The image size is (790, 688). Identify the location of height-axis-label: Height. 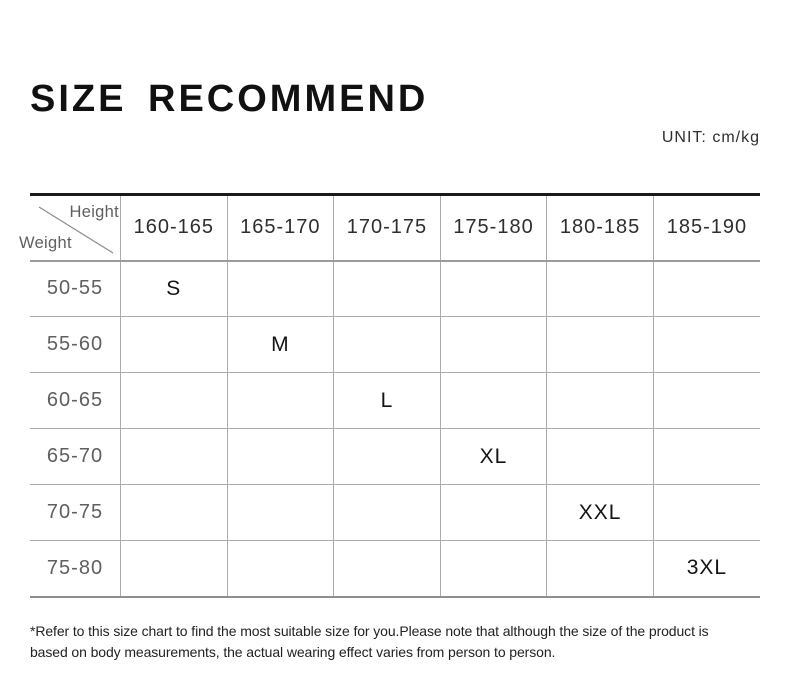
(94, 212).